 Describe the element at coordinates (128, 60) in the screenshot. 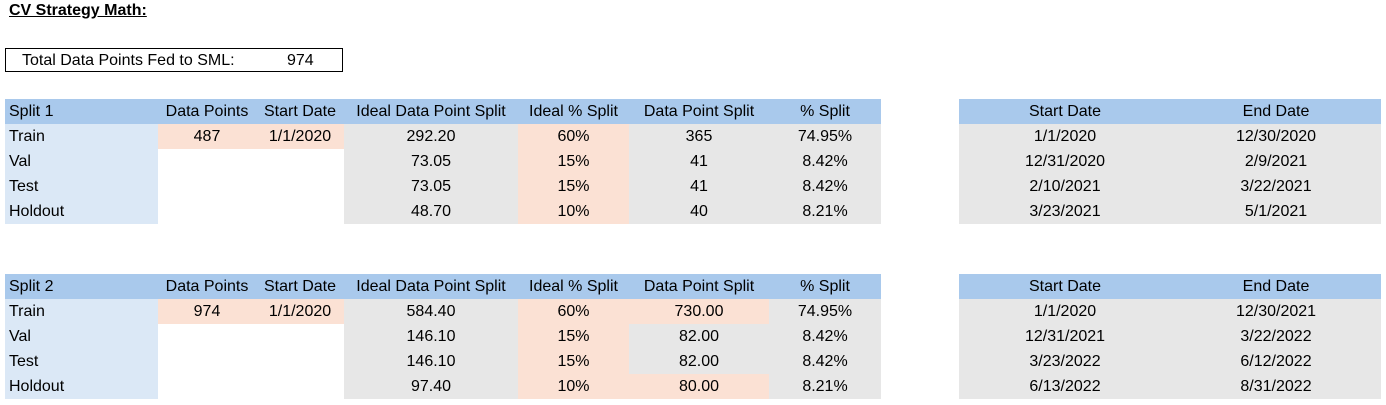

I see `total-data-points-label: Total Data Points Fed to SML:` at that location.